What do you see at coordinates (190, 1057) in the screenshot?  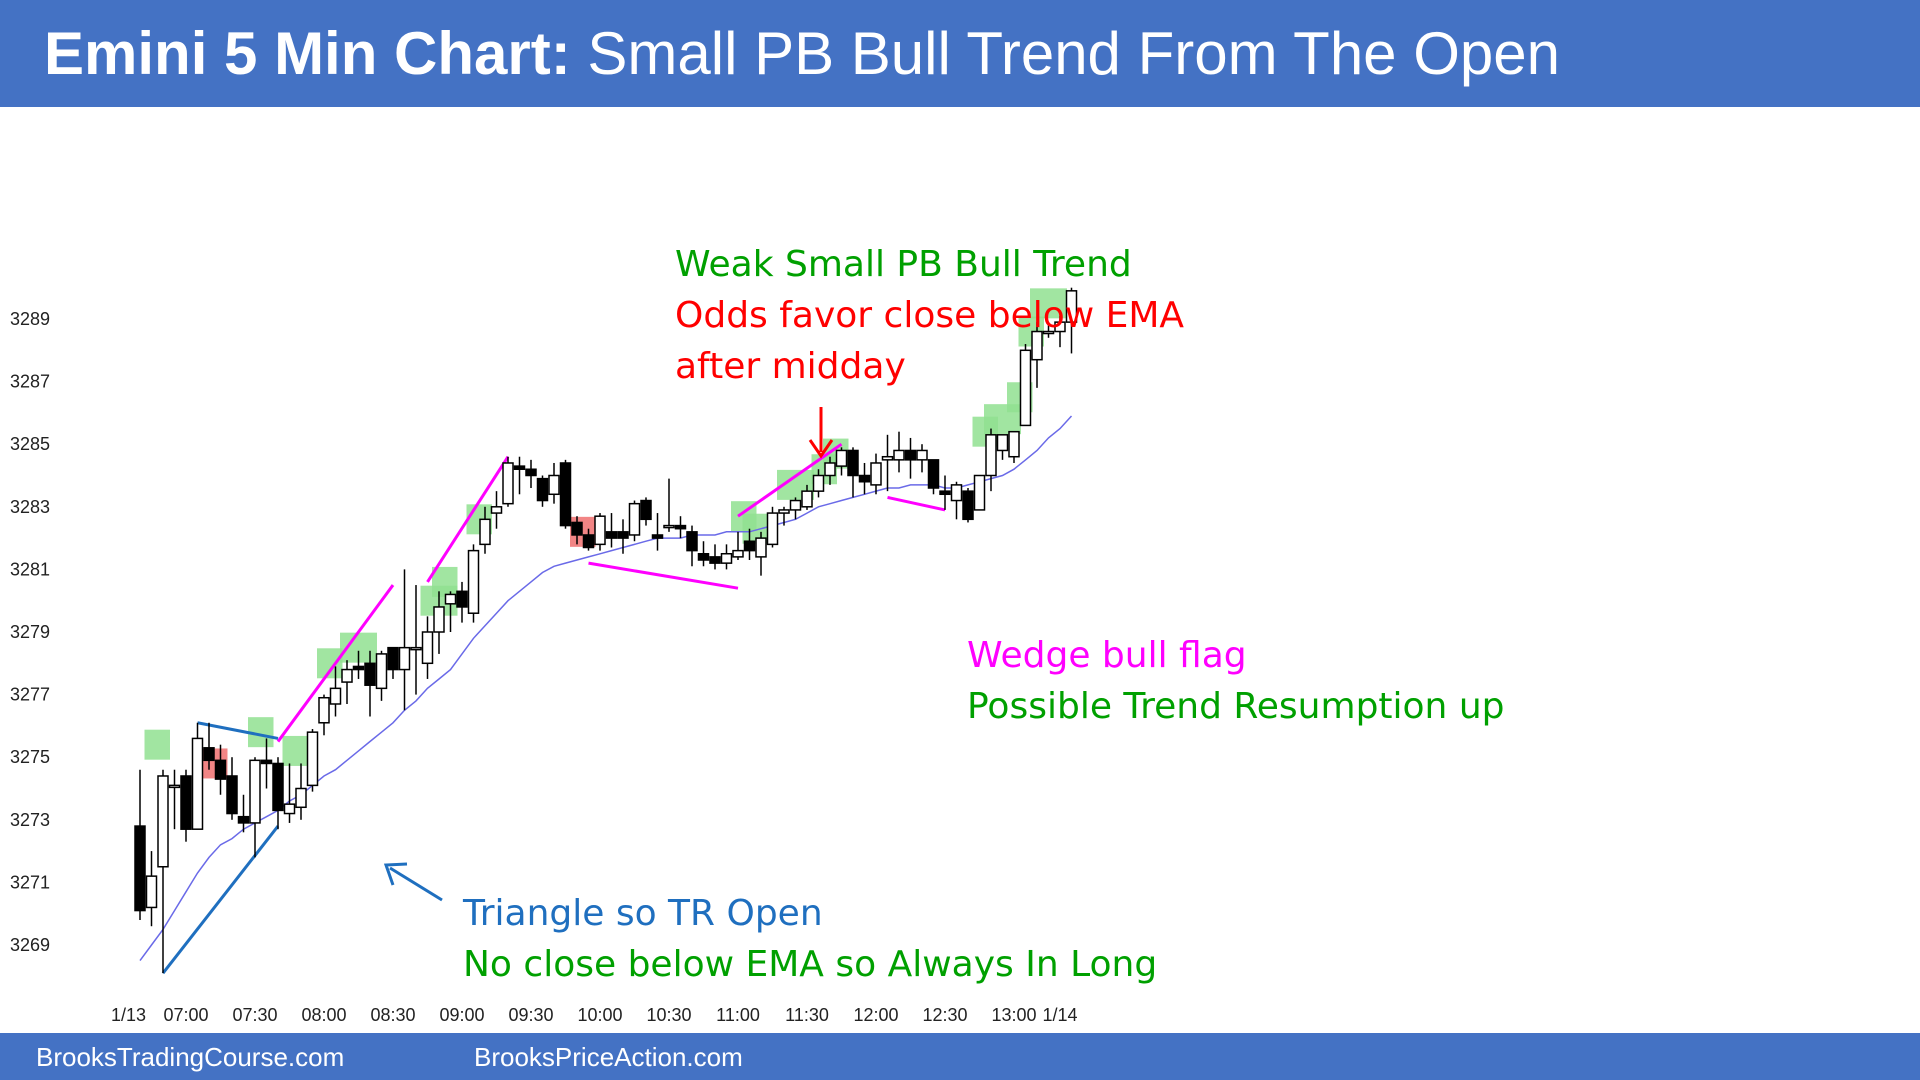 I see `footer-link-brookstradingcourse: BrooksTradingCourse.com` at bounding box center [190, 1057].